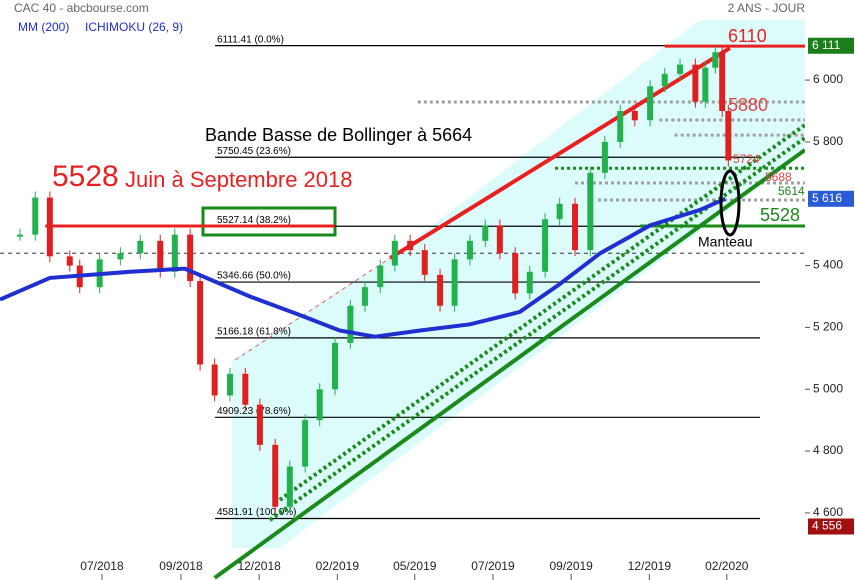 This screenshot has width=855, height=580. Describe the element at coordinates (254, 151) in the screenshot. I see `fib-label: 5750.45 (23.6%)` at that location.